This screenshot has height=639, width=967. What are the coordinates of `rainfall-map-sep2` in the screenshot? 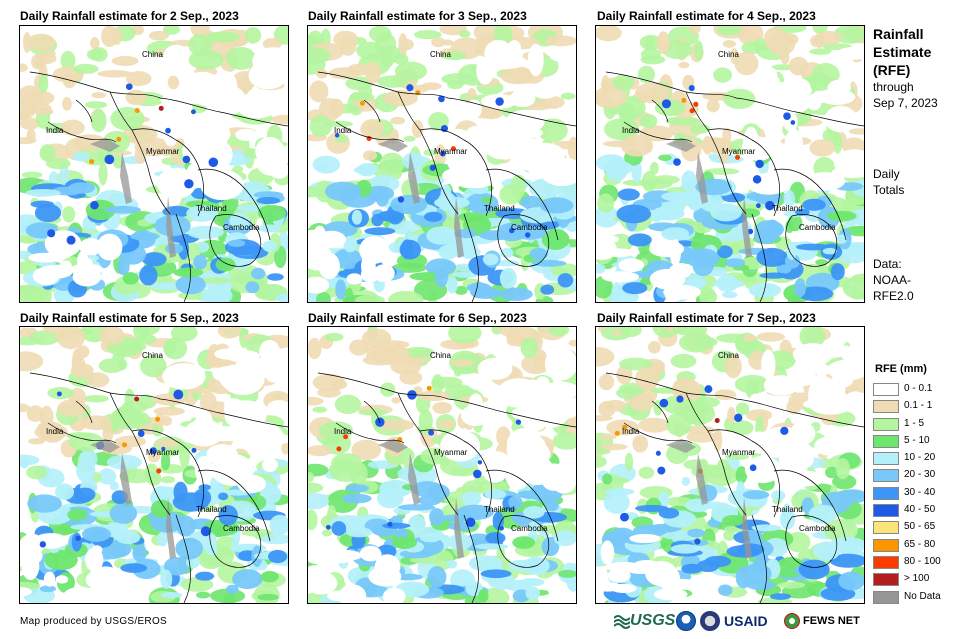 It's located at (154, 164).